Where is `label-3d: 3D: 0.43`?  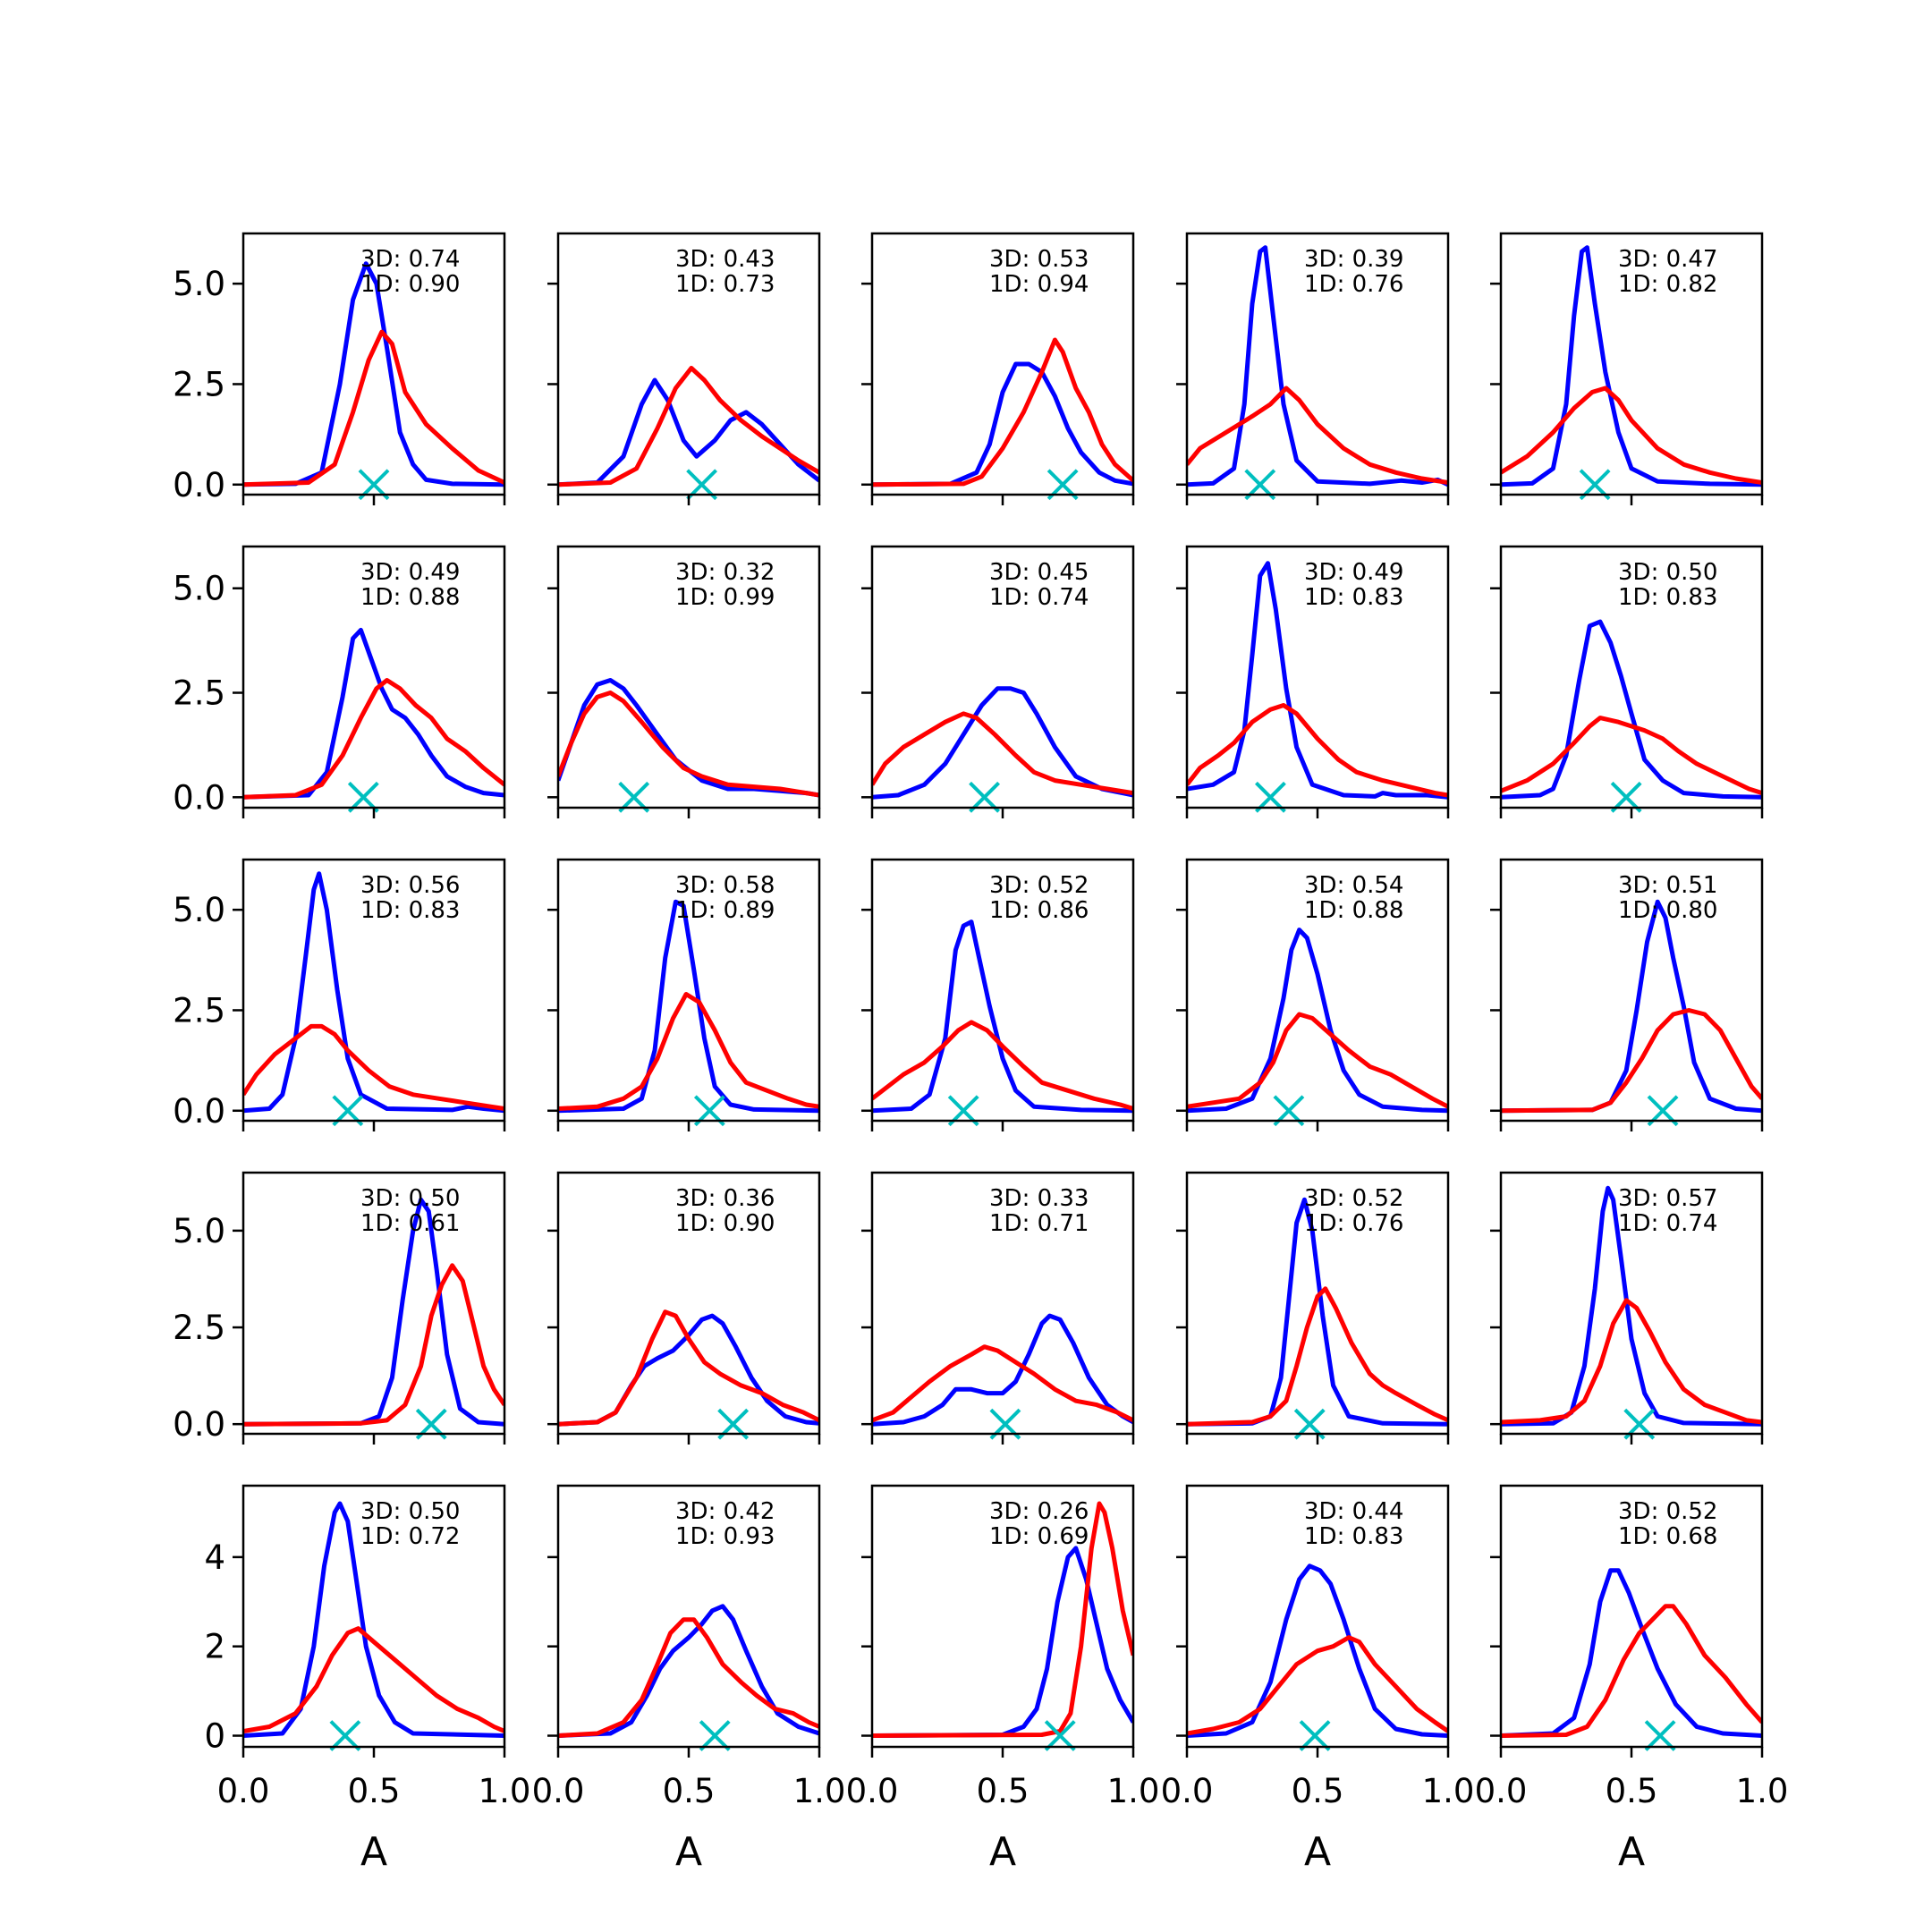
label-3d: 3D: 0.43 is located at coordinates (725, 259).